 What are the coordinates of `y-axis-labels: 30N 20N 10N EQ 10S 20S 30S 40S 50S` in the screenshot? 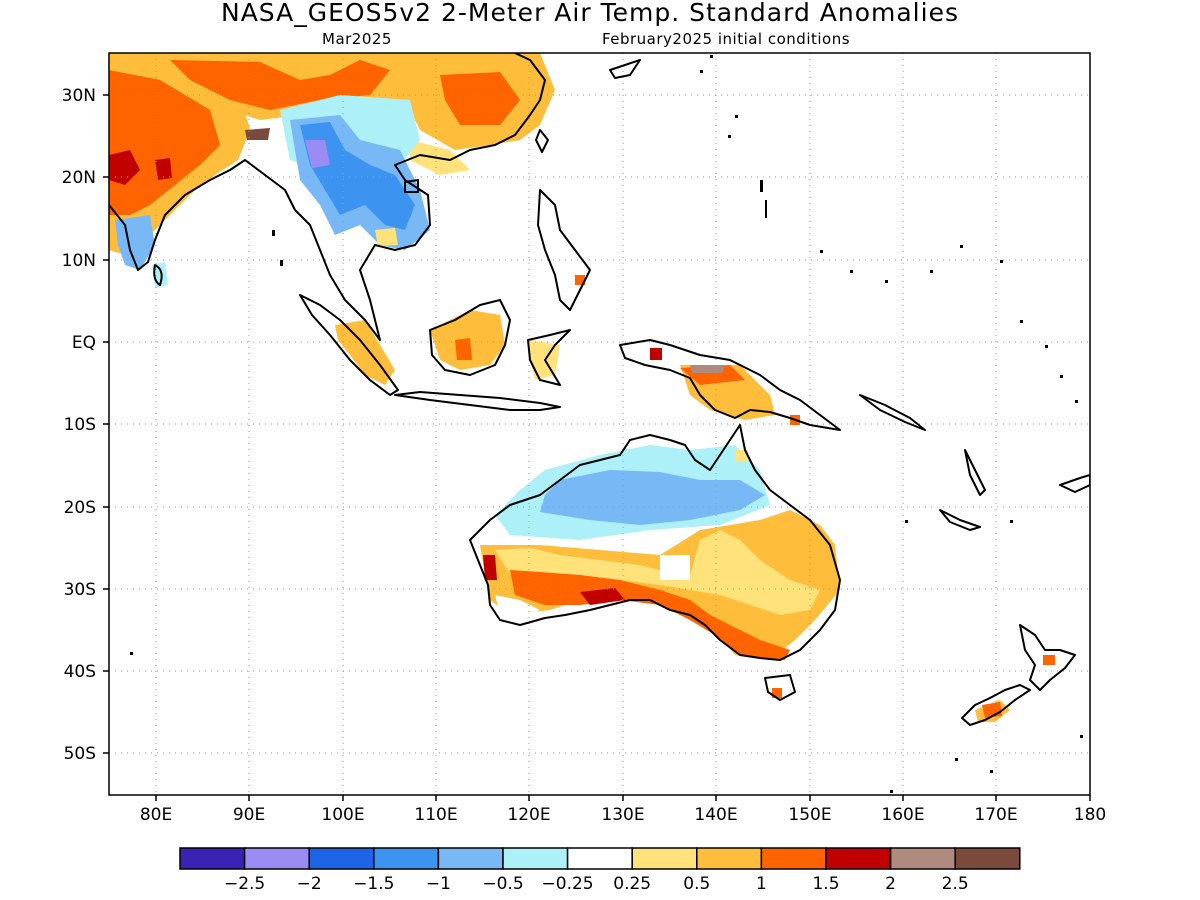 It's located at (79, 425).